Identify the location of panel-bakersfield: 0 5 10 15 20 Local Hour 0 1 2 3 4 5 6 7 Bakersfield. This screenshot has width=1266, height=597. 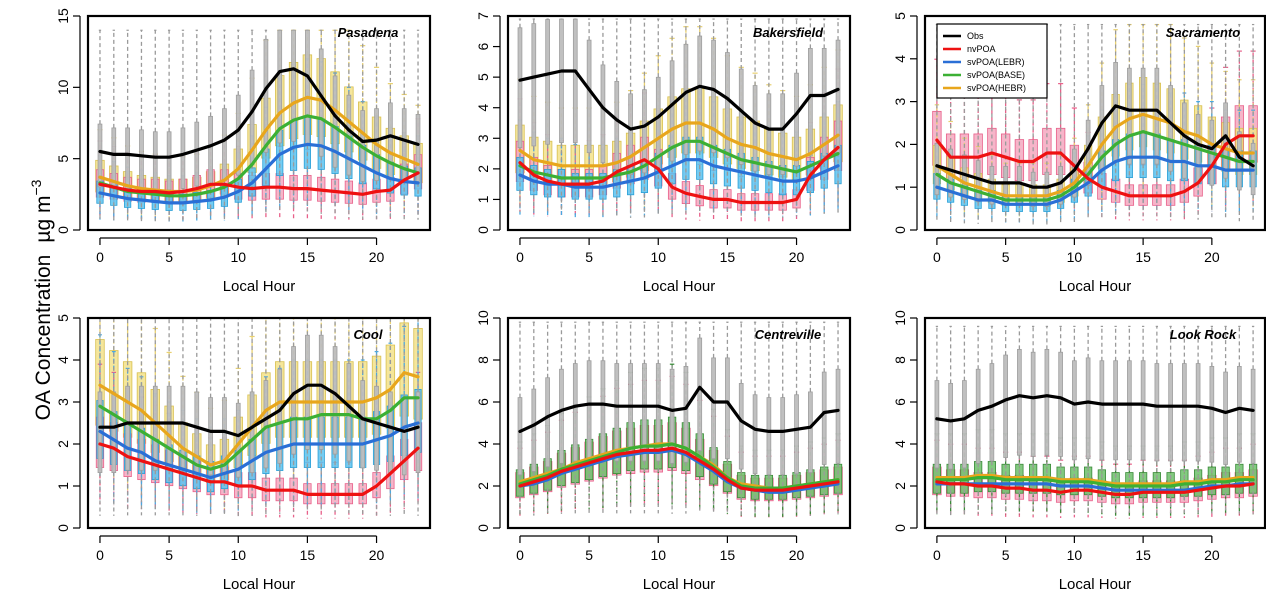
(663, 153).